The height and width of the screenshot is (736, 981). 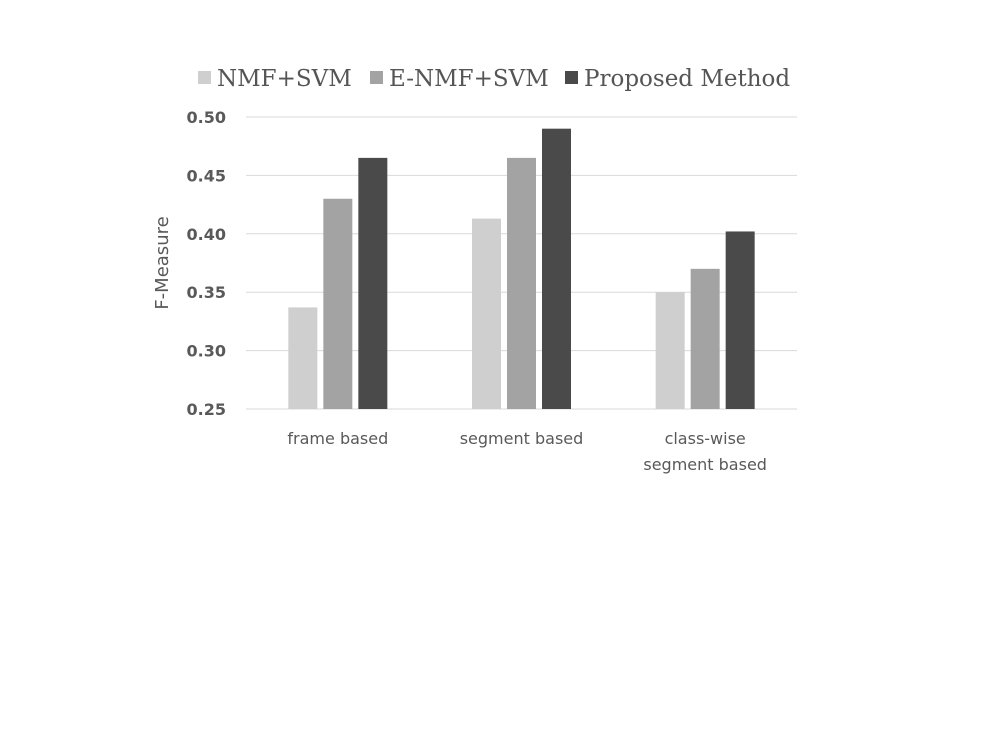 What do you see at coordinates (206, 117) in the screenshot?
I see `y-tick-label: 0.50` at bounding box center [206, 117].